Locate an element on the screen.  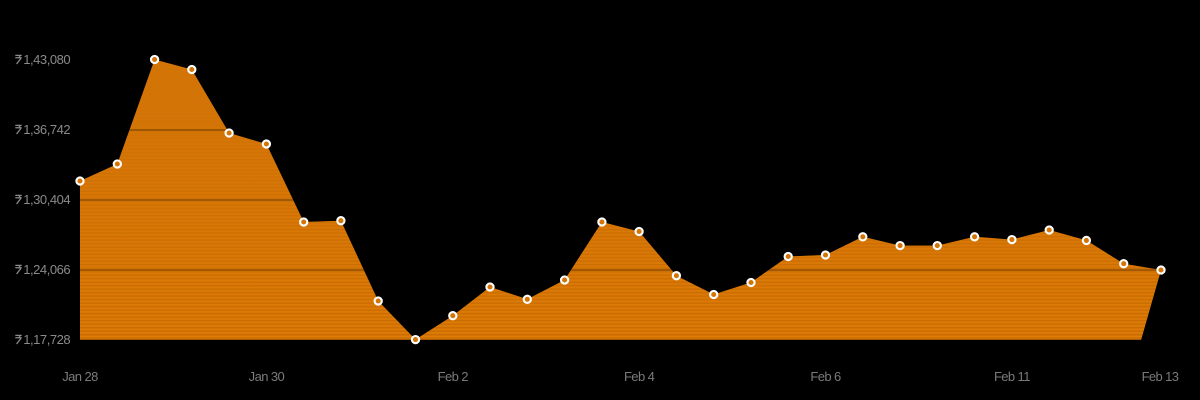
svg-text: Feb 2 is located at coordinates (453, 376).